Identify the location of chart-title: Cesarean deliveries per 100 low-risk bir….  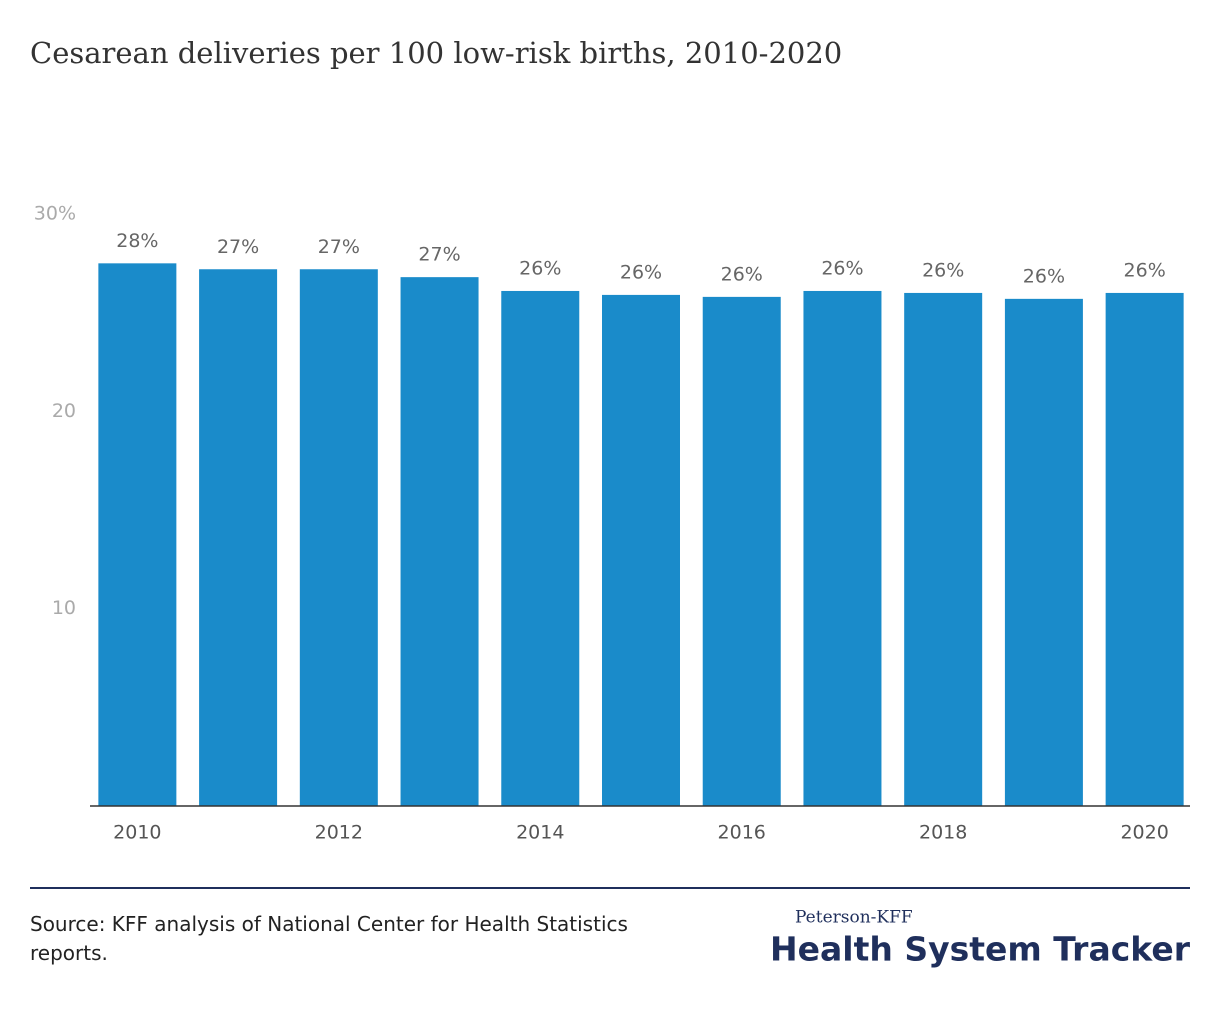
(436, 53).